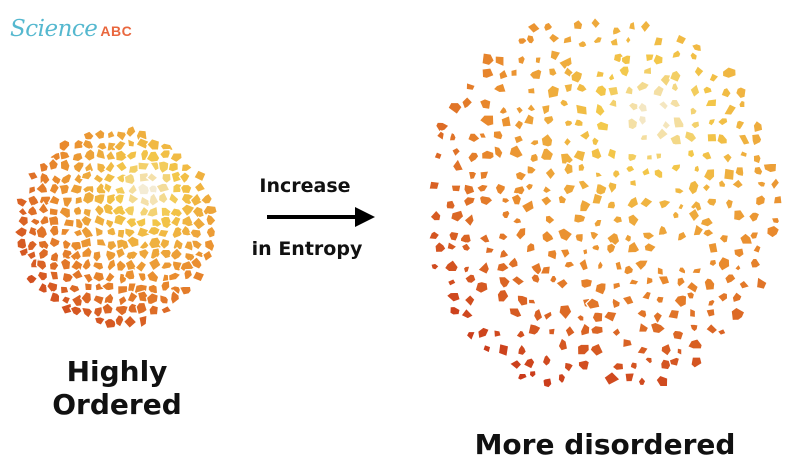 This screenshot has height=469, width=800. What do you see at coordinates (321, 217) in the screenshot?
I see `right-arrow-icon` at bounding box center [321, 217].